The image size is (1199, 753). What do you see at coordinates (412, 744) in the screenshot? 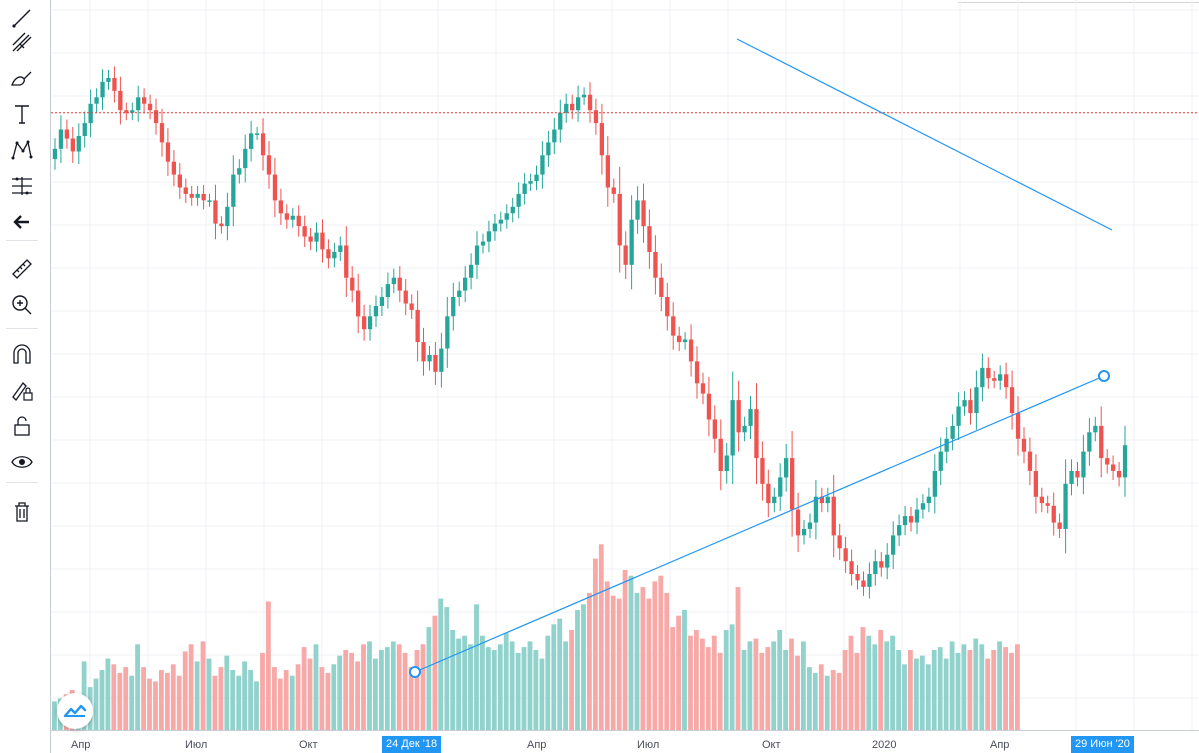
I see `crosshair-start-date-badge: 24 Дек '18` at bounding box center [412, 744].